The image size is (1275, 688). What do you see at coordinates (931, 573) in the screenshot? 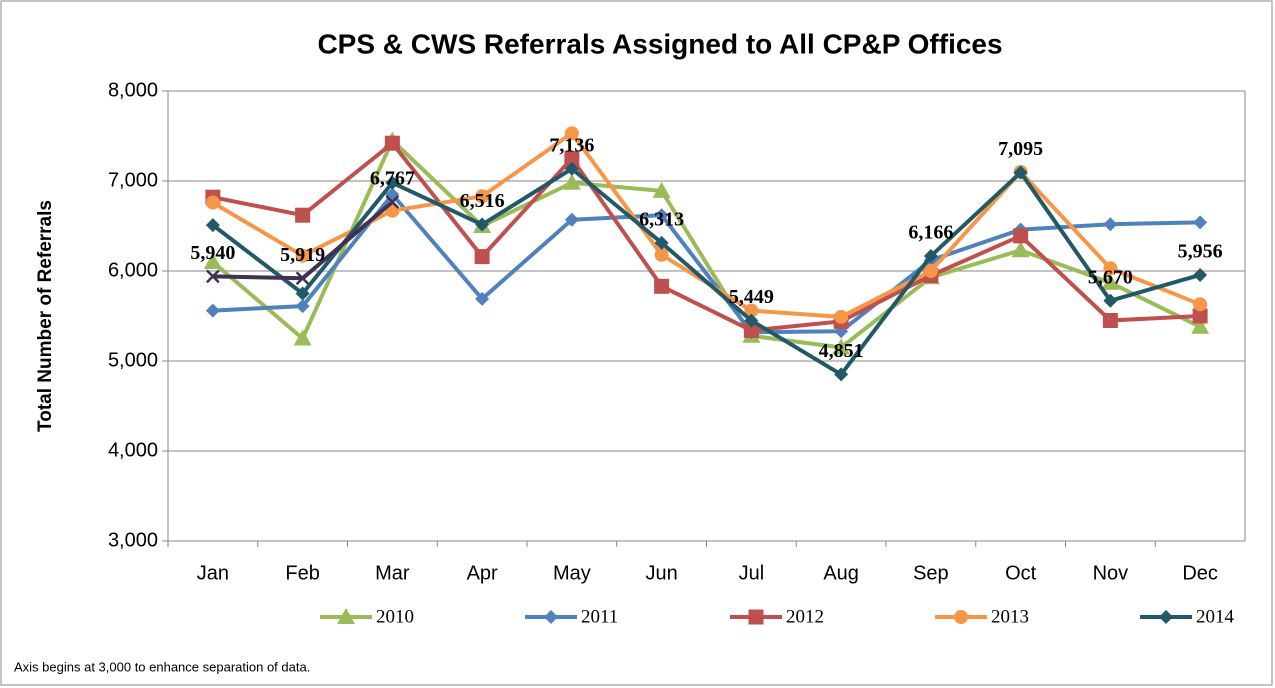
I see `x-tick-label: Sep` at bounding box center [931, 573].